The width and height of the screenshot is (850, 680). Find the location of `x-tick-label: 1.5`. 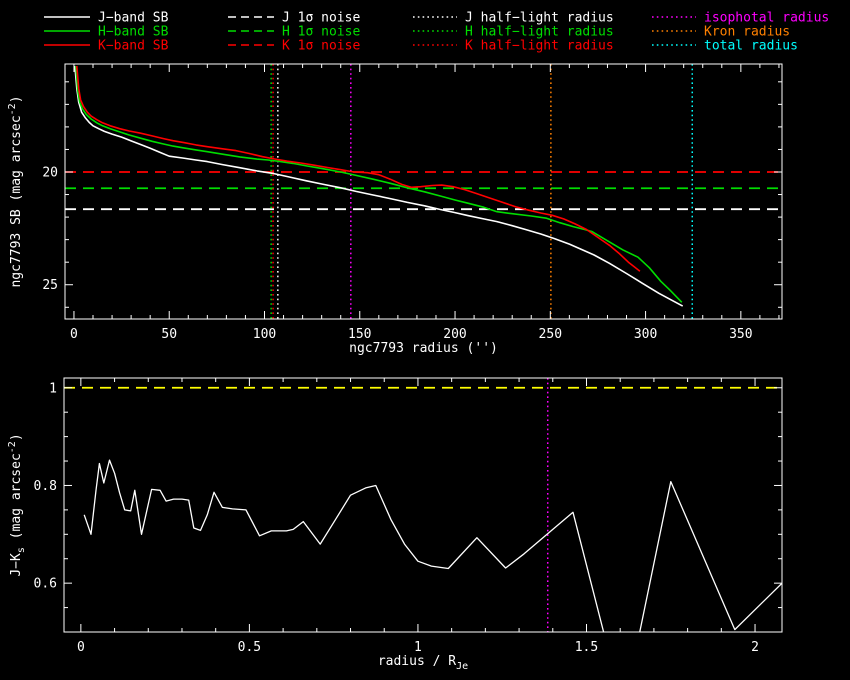

x-tick-label: 1.5 is located at coordinates (586, 647).